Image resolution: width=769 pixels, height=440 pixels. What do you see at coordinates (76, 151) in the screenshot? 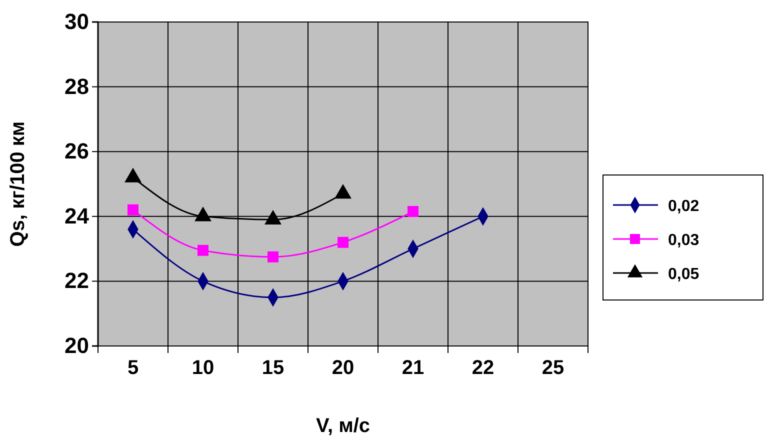
I see `y-tick-label: 26` at bounding box center [76, 151].